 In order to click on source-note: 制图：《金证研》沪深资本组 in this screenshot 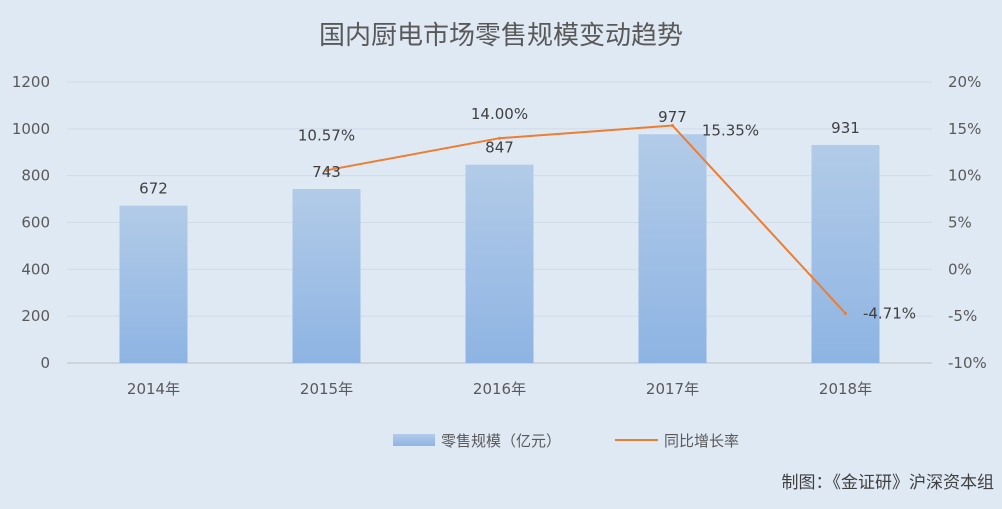, I will do `click(888, 483)`.